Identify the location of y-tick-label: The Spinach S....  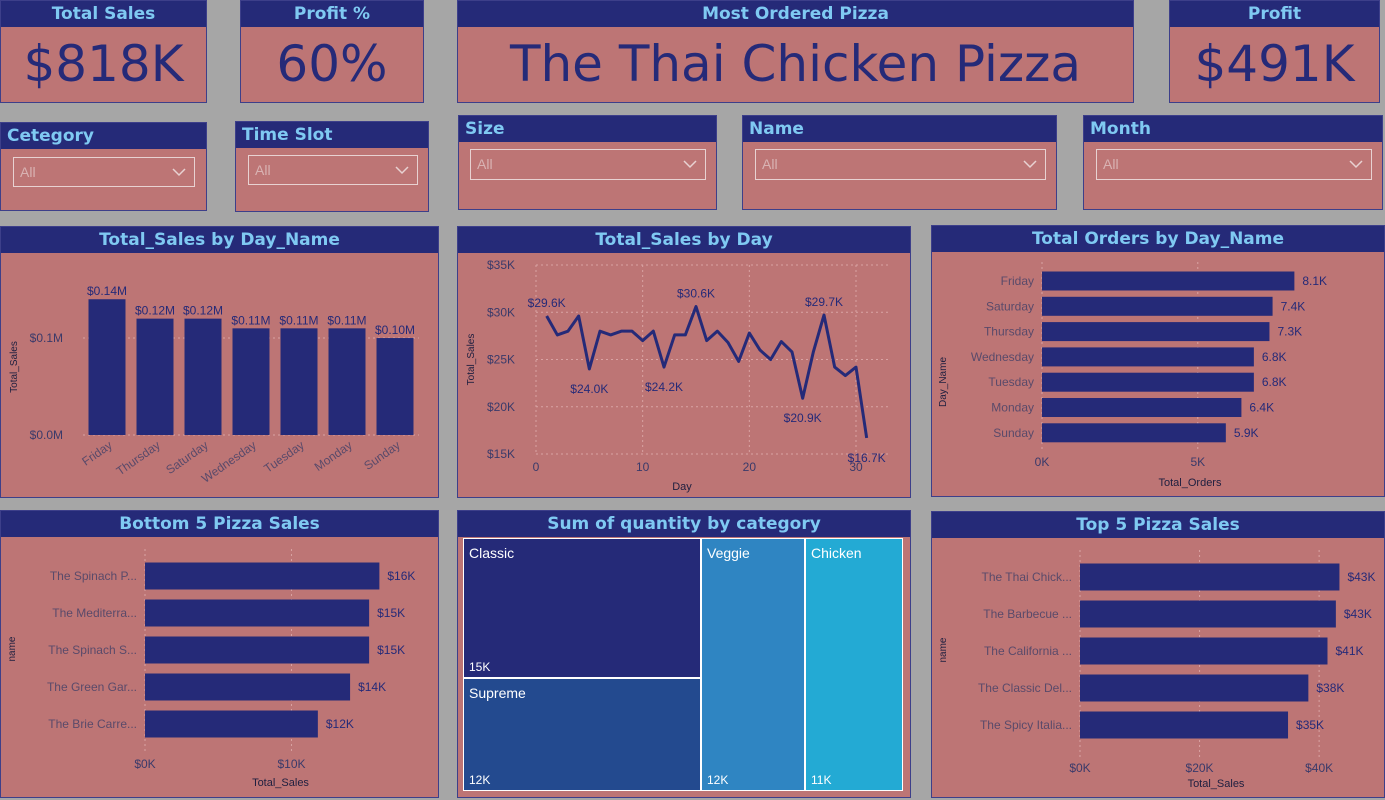
(92, 650).